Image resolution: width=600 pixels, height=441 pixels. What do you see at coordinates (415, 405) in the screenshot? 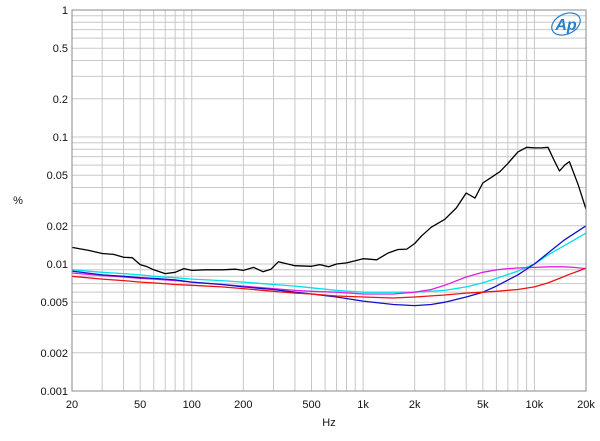
I see `x-tick-label: 2k` at bounding box center [415, 405].